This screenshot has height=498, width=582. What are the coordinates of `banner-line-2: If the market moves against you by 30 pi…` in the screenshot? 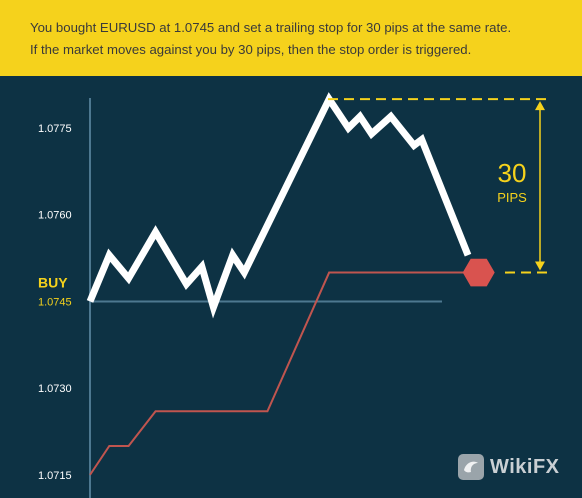 It's located at (251, 49).